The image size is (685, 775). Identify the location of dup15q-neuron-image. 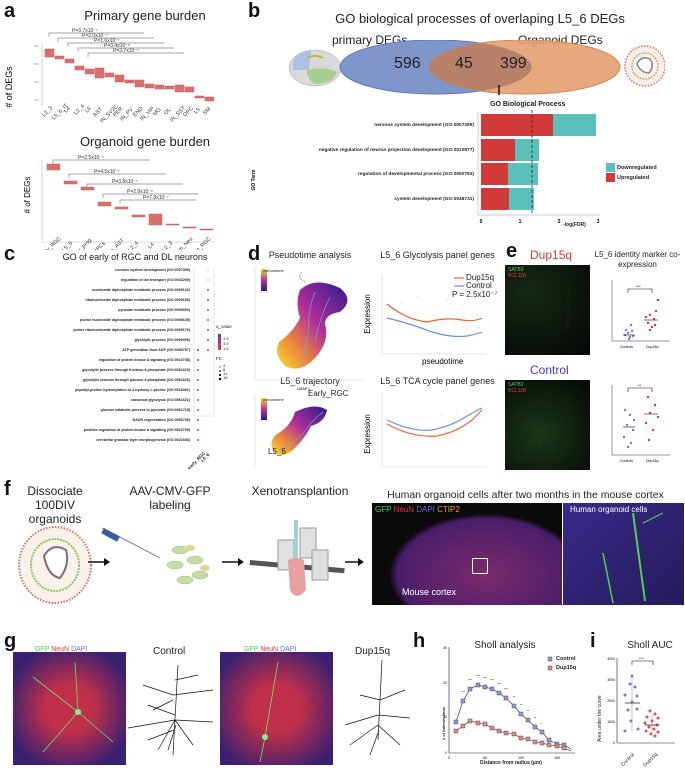
(276, 708).